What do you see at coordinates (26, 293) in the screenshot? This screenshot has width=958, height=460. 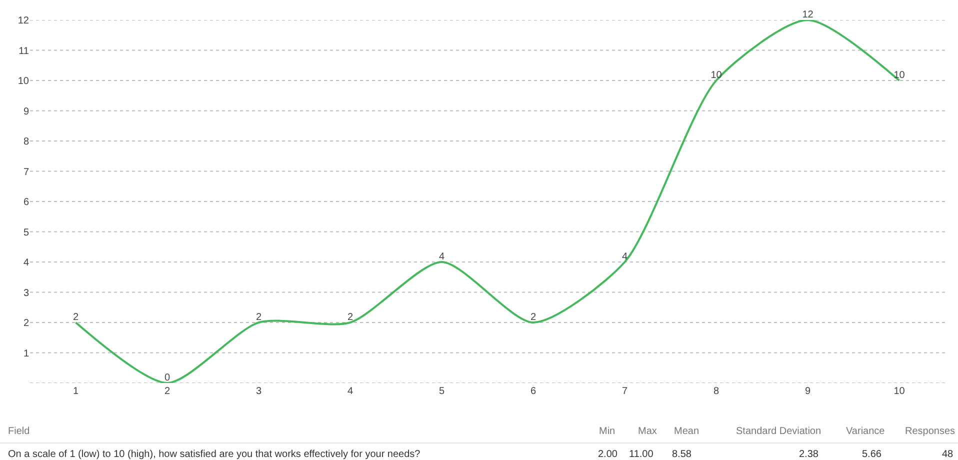 I see `y-tick-label: 3` at bounding box center [26, 293].